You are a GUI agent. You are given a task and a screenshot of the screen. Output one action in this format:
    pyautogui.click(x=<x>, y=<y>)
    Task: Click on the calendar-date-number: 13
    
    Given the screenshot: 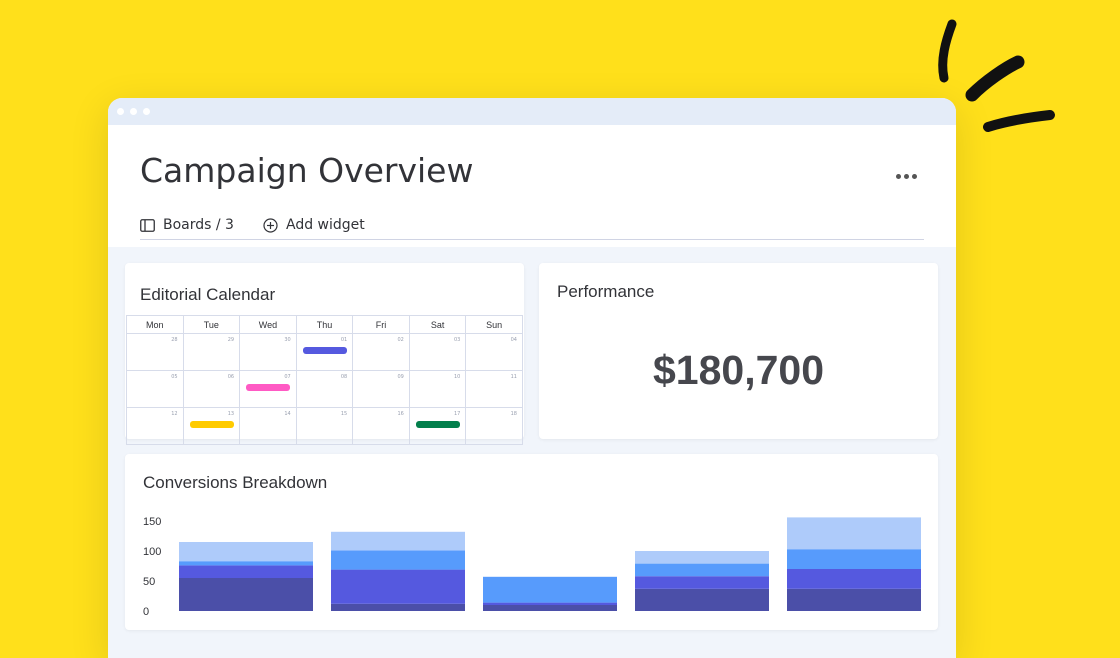 What is the action you would take?
    pyautogui.click(x=231, y=414)
    